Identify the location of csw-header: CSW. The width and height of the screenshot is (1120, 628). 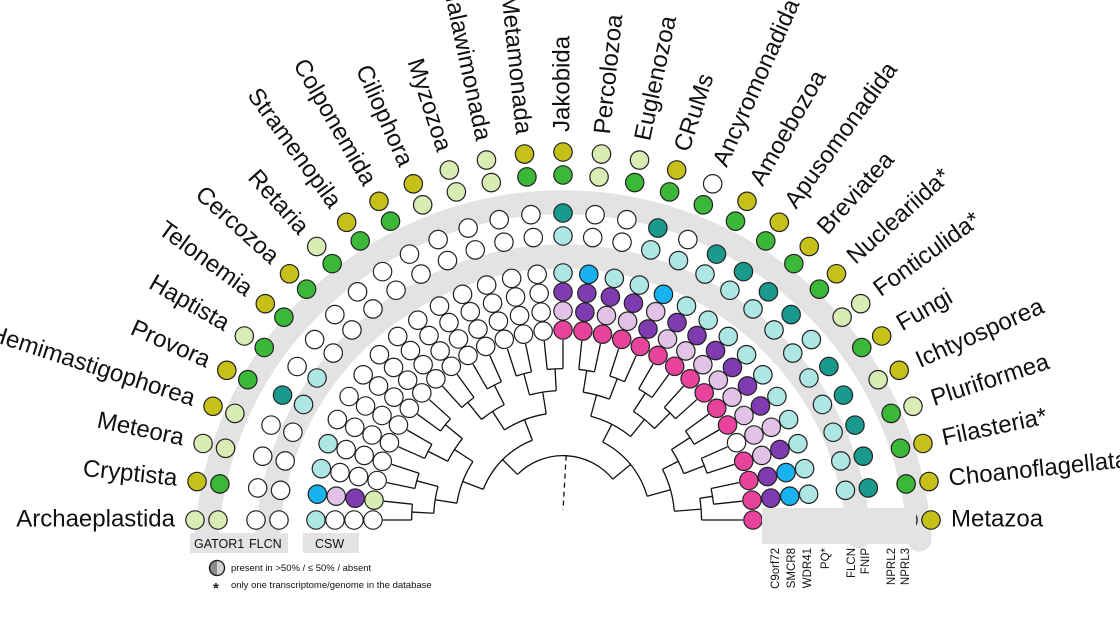
(329, 544).